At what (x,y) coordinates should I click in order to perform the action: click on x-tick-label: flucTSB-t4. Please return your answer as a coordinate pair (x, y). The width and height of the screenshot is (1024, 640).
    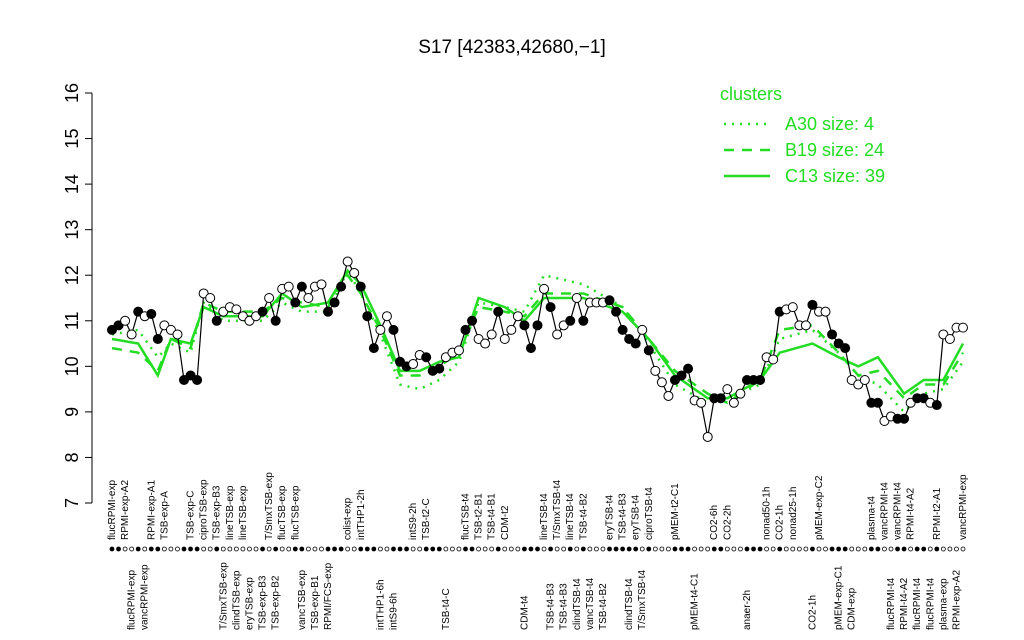
    Looking at the image, I should click on (465, 516).